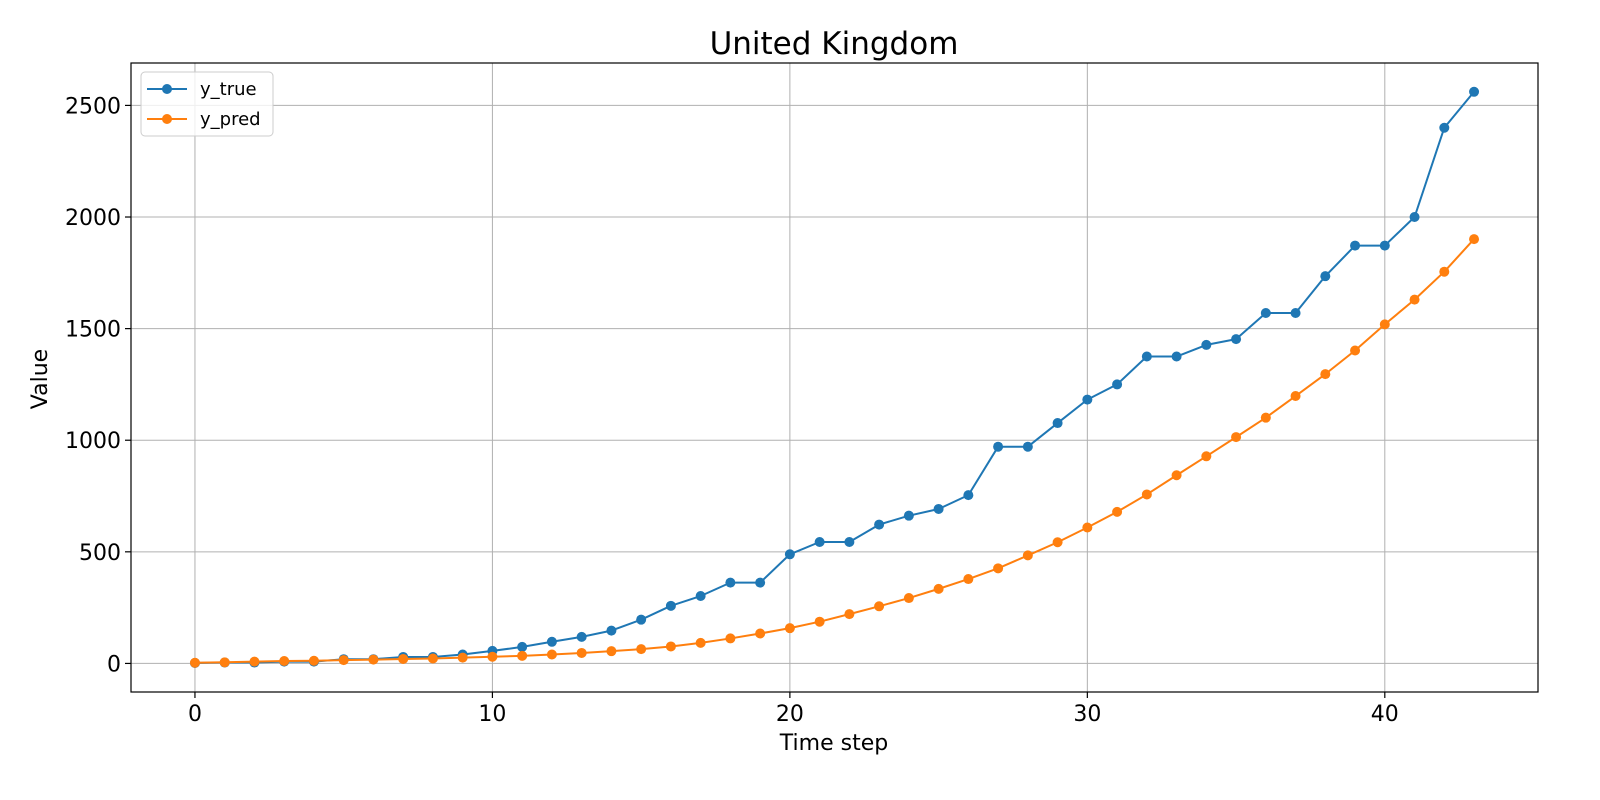 The height and width of the screenshot is (800, 1600). What do you see at coordinates (1087, 714) in the screenshot?
I see `x-tick-label: 30` at bounding box center [1087, 714].